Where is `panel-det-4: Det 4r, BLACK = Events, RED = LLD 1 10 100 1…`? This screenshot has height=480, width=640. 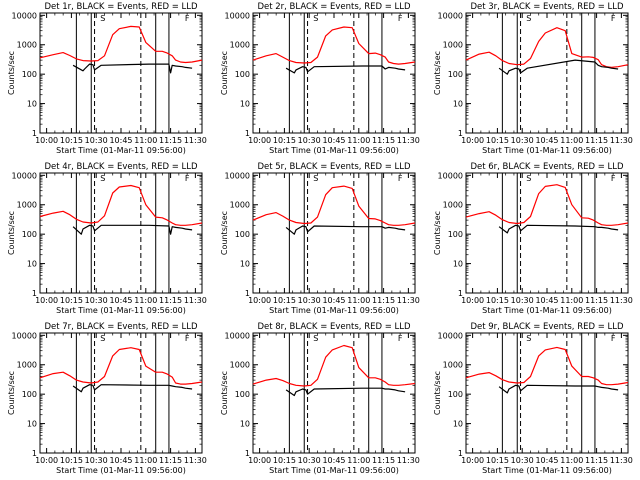 panel-det-4: Det 4r, BLACK = Events, RED = LLD 1 10 100 1… is located at coordinates (107, 238).